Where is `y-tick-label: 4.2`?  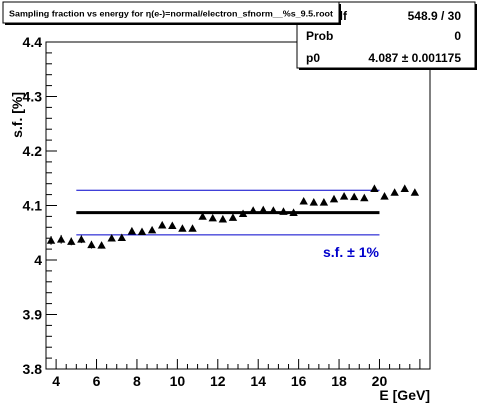
y-tick-label: 4.2 is located at coordinates (33, 151).